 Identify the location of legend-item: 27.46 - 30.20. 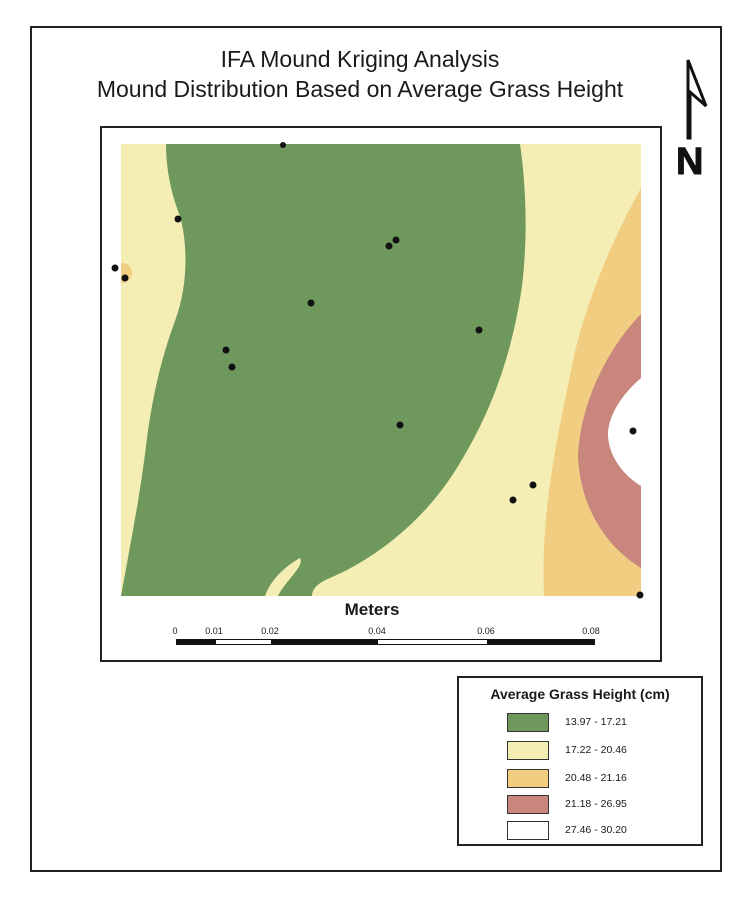
(567, 830).